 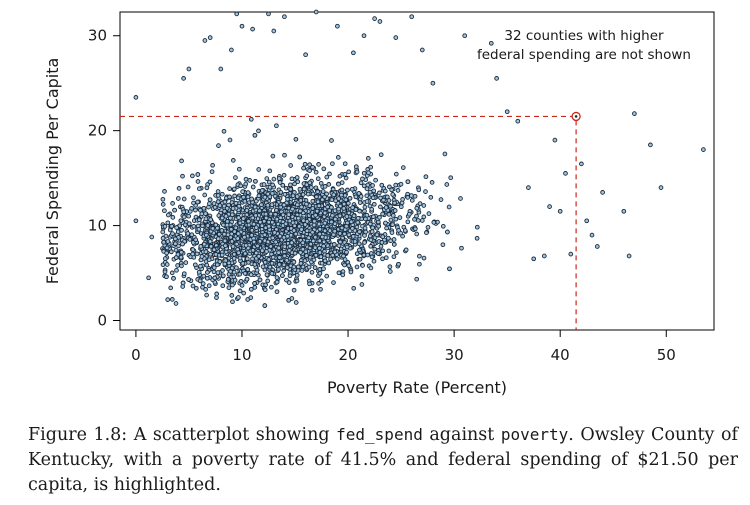 I want to click on y-tick-label: 10, so click(x=97, y=226).